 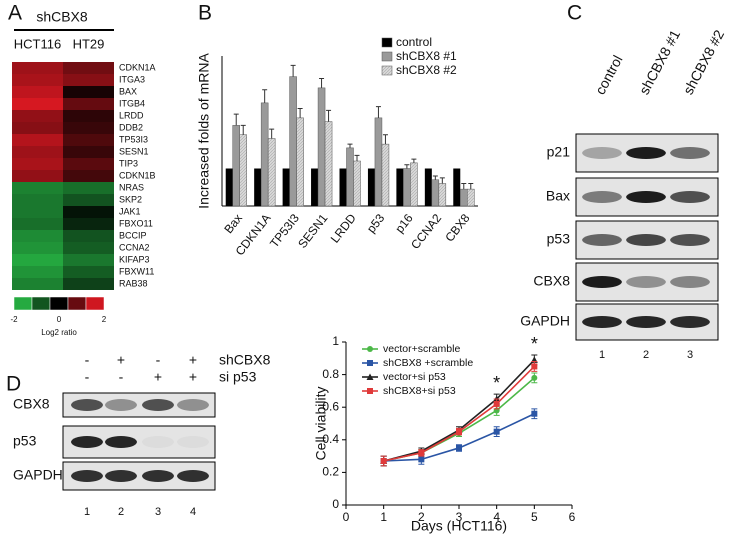 I want to click on panel-label: B, so click(x=205, y=13).